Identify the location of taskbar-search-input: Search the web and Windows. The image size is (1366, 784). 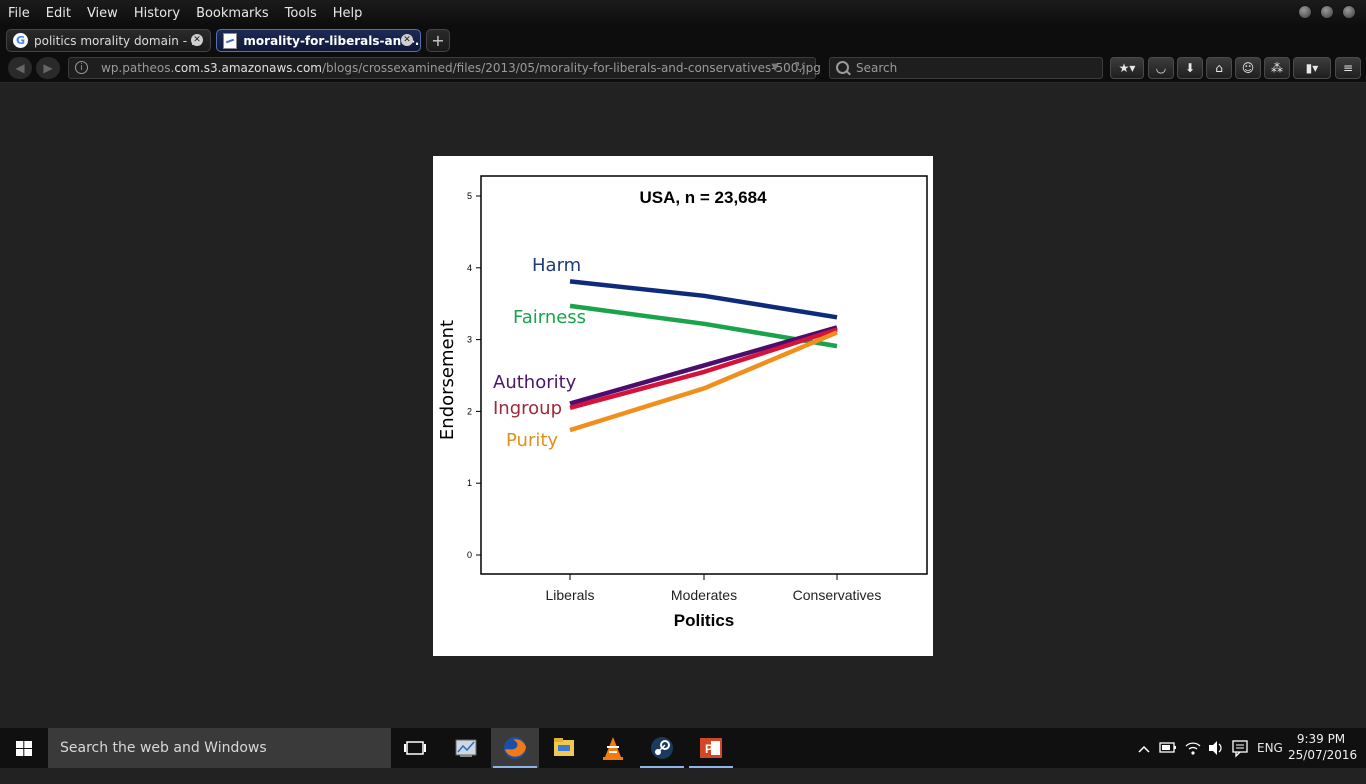
(219, 748).